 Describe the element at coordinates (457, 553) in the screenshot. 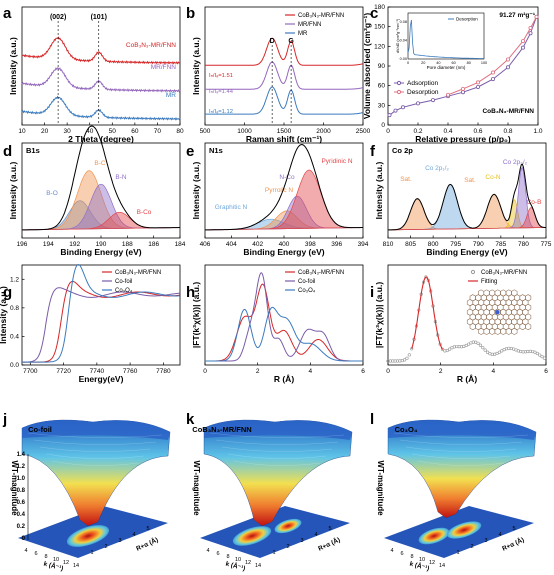

I see `panel-l-rtick-label: 1` at that location.